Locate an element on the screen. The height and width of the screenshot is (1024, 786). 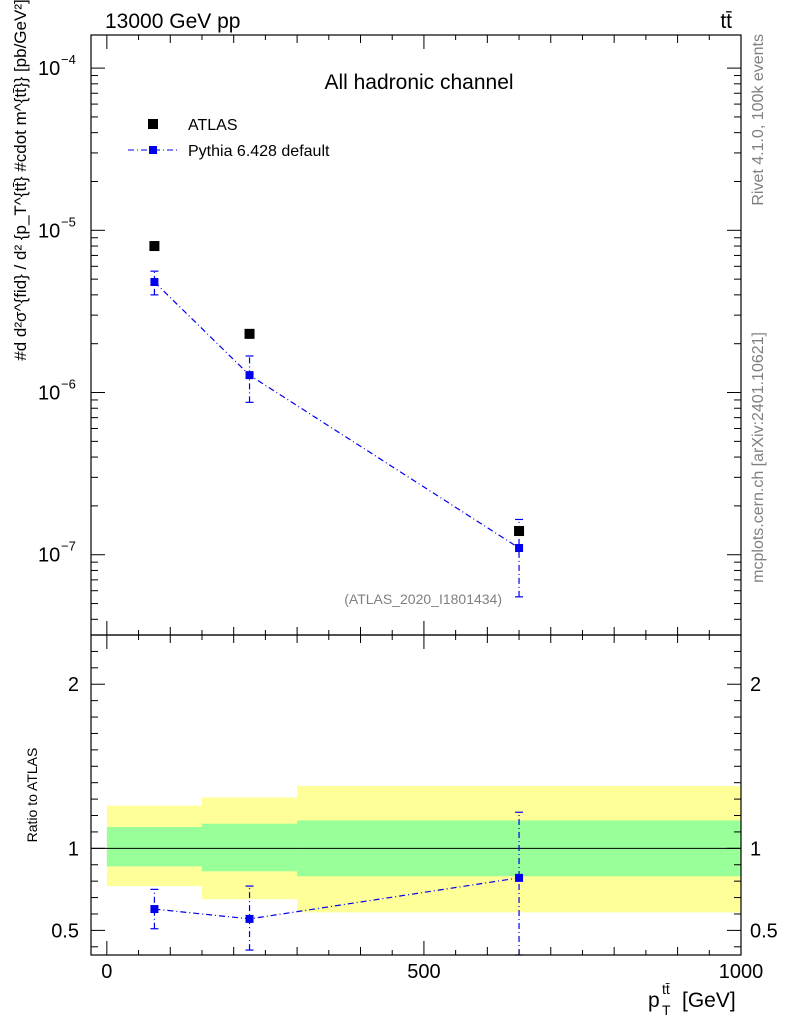
legend-pythia-marker is located at coordinates (153, 150).